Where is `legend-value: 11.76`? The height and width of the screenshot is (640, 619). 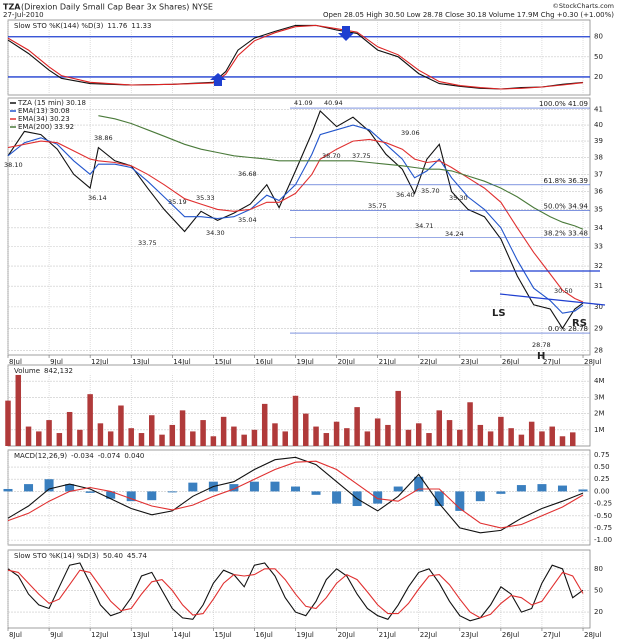
legend-value: 11.76 is located at coordinates (117, 26).